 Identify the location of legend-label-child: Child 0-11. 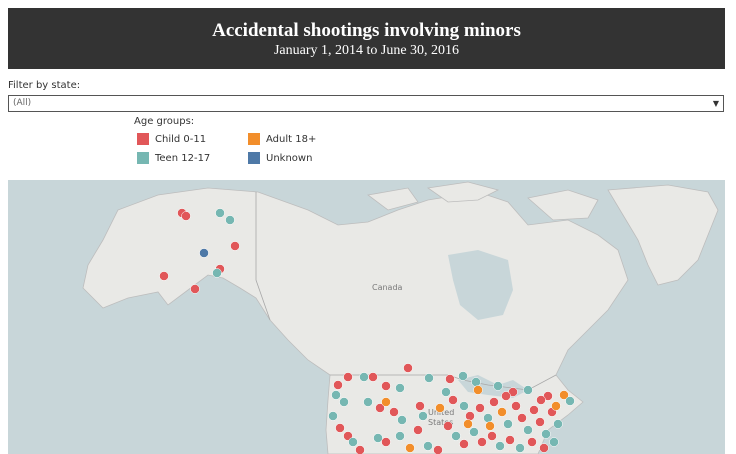
(181, 139).